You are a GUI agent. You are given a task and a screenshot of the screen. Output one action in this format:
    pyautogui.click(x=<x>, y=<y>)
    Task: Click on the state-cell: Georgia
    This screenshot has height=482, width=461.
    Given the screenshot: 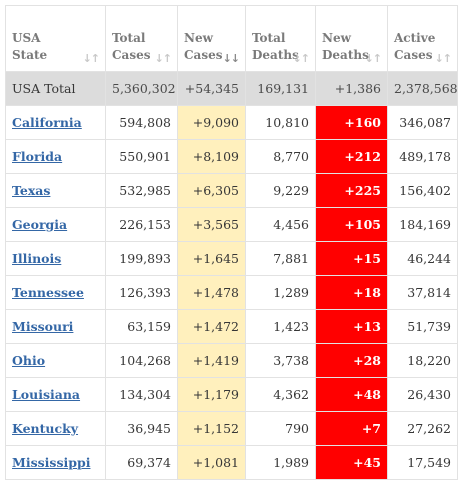 What is the action you would take?
    pyautogui.click(x=55, y=224)
    